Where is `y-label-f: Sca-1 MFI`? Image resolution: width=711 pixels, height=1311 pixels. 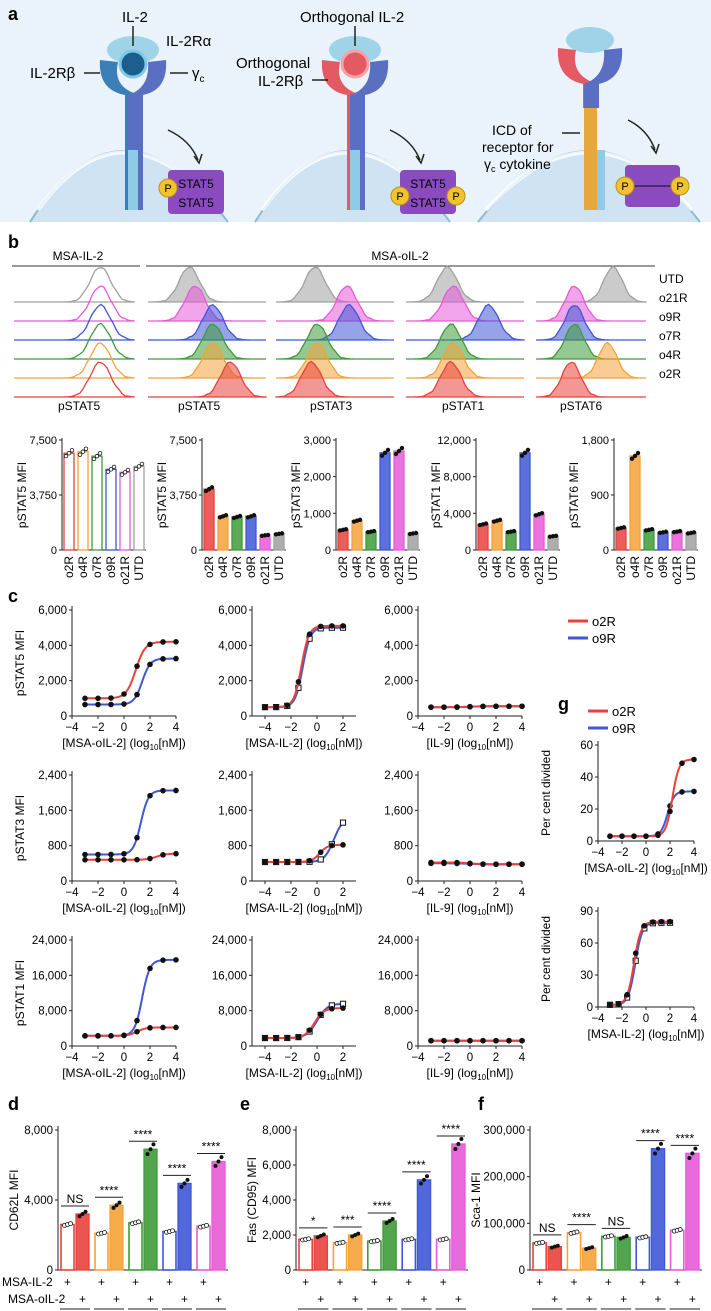 y-label-f: Sca-1 MFI is located at coordinates (476, 1199).